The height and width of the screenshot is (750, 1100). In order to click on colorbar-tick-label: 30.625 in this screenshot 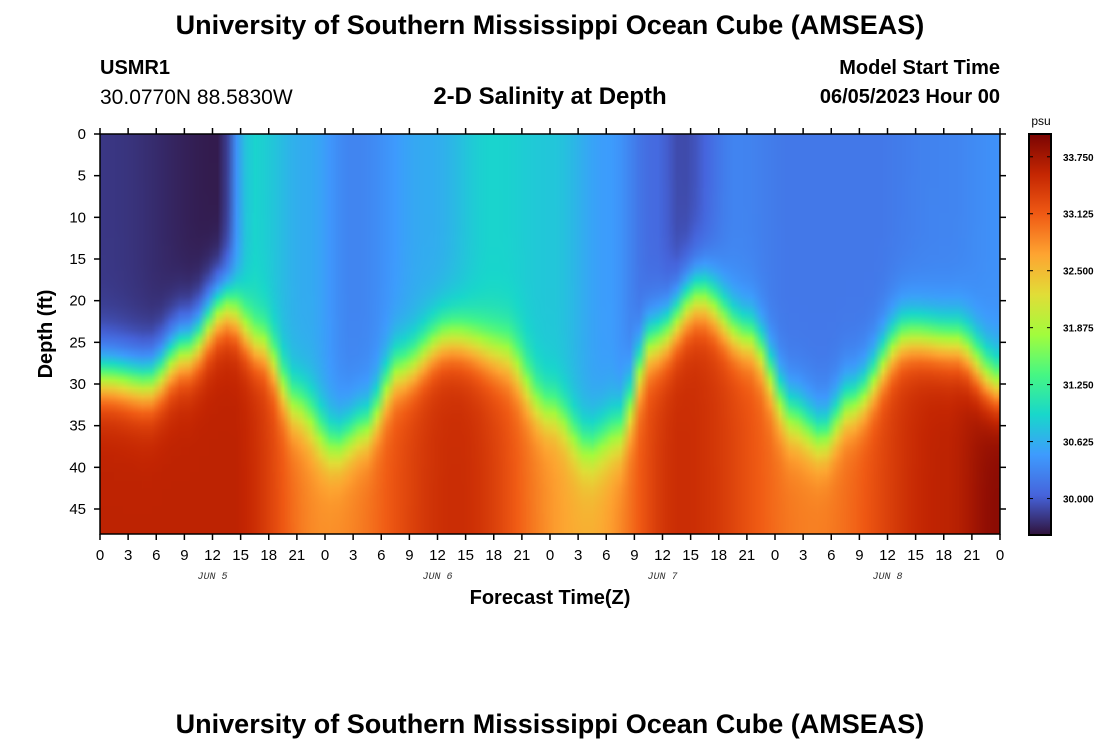, I will do `click(1078, 443)`.